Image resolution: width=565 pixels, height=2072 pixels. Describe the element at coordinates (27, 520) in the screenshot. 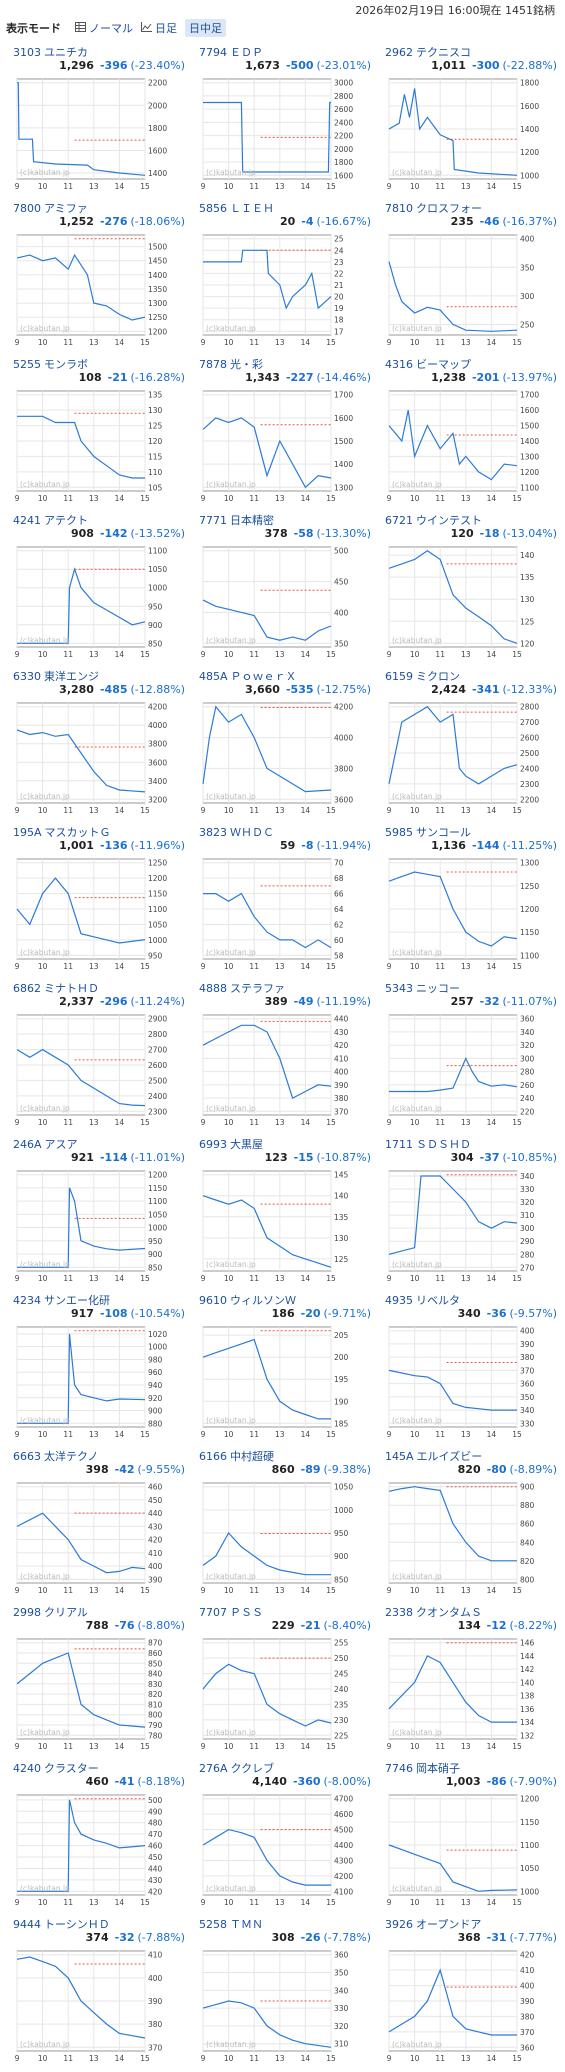

I see `stock-code-link: 4241` at that location.